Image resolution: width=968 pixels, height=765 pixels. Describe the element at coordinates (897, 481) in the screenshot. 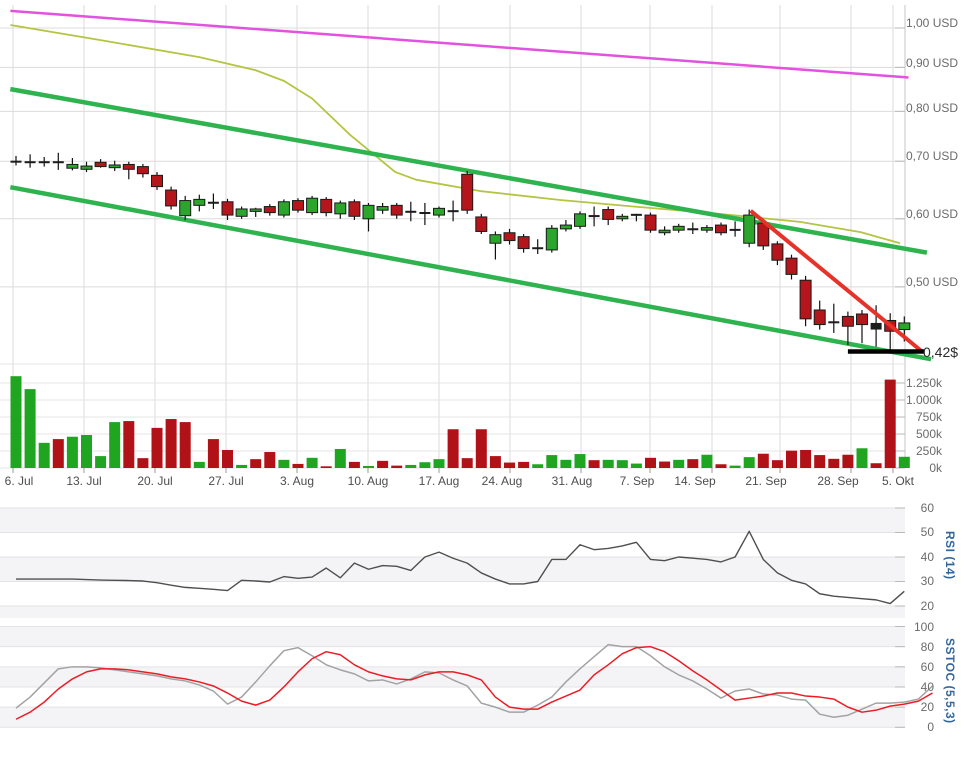

I see `date-axis-label: 5. Okt` at that location.